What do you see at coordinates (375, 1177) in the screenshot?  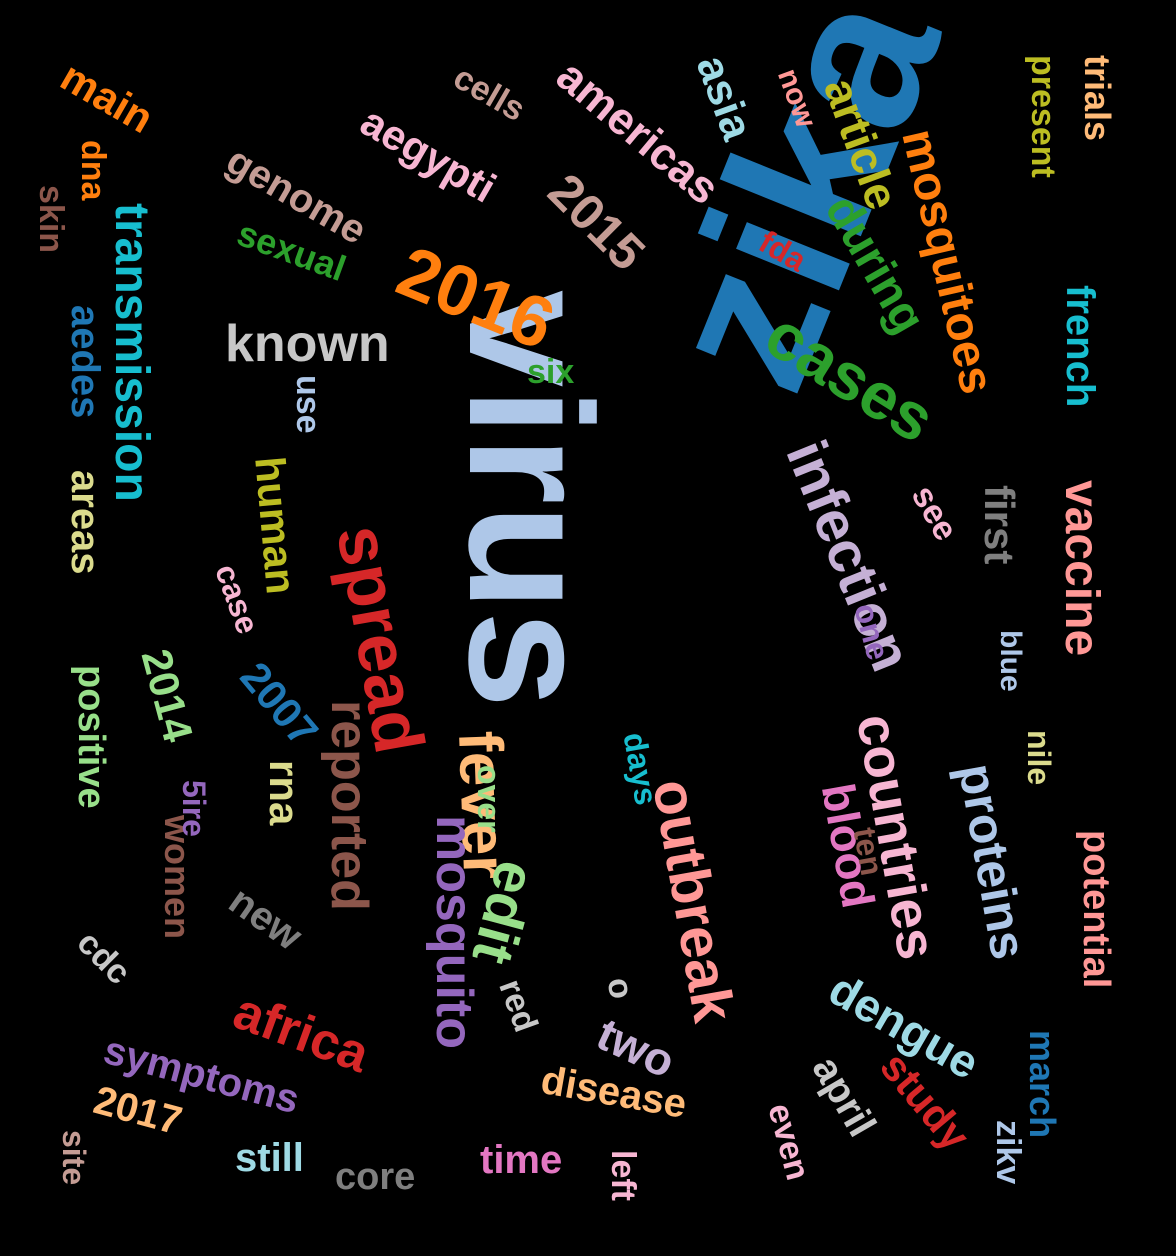 I see `word-core: core` at bounding box center [375, 1177].